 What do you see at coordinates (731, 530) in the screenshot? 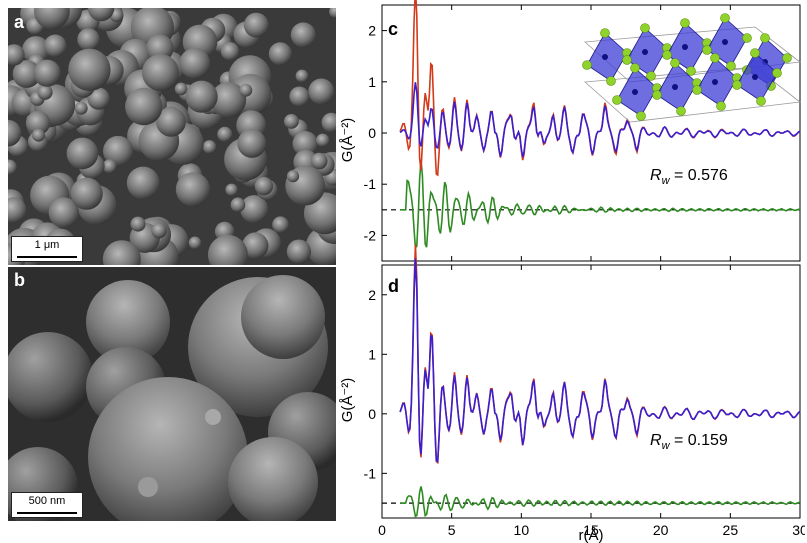
I see `x-tick-label: 25` at bounding box center [731, 530].